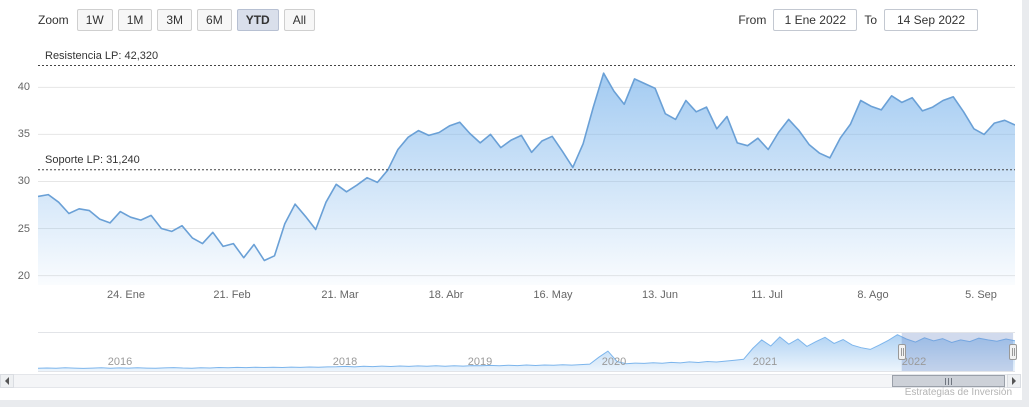 The height and width of the screenshot is (407, 1029). I want to click on navigator-left-handle, so click(902, 352).